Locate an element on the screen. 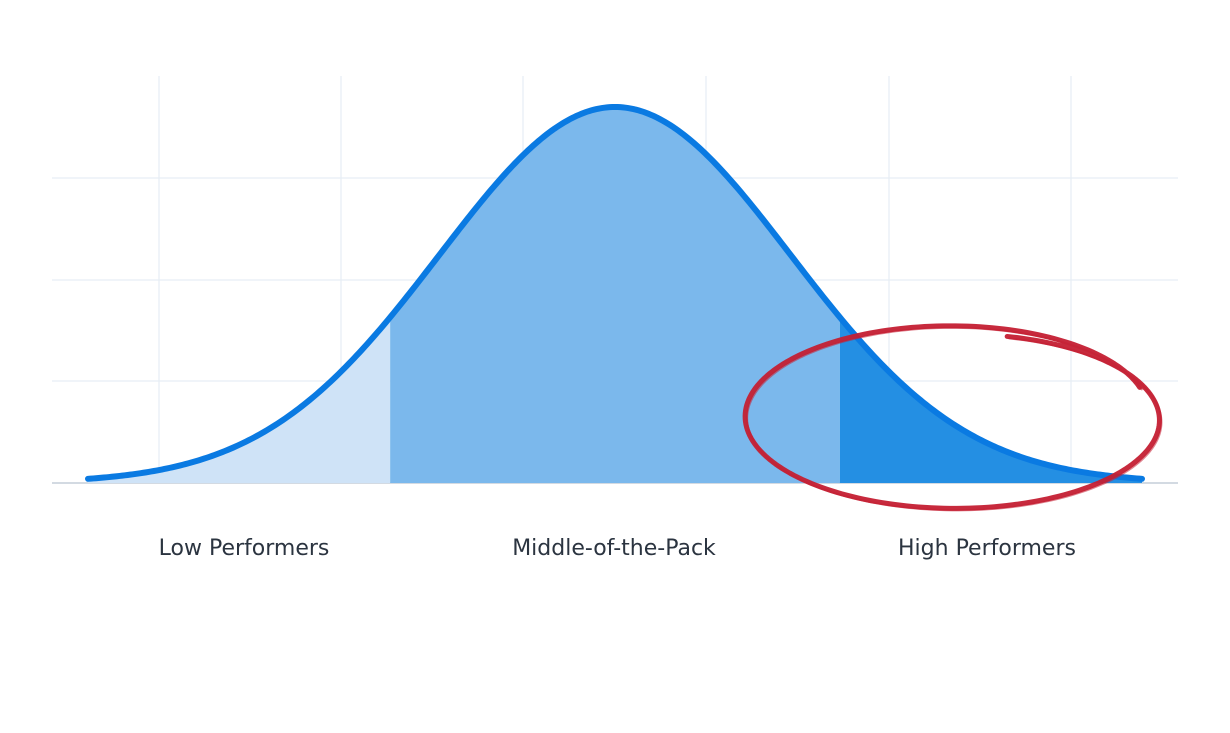 This screenshot has height=733, width=1230. highlight-circle is located at coordinates (952, 417).